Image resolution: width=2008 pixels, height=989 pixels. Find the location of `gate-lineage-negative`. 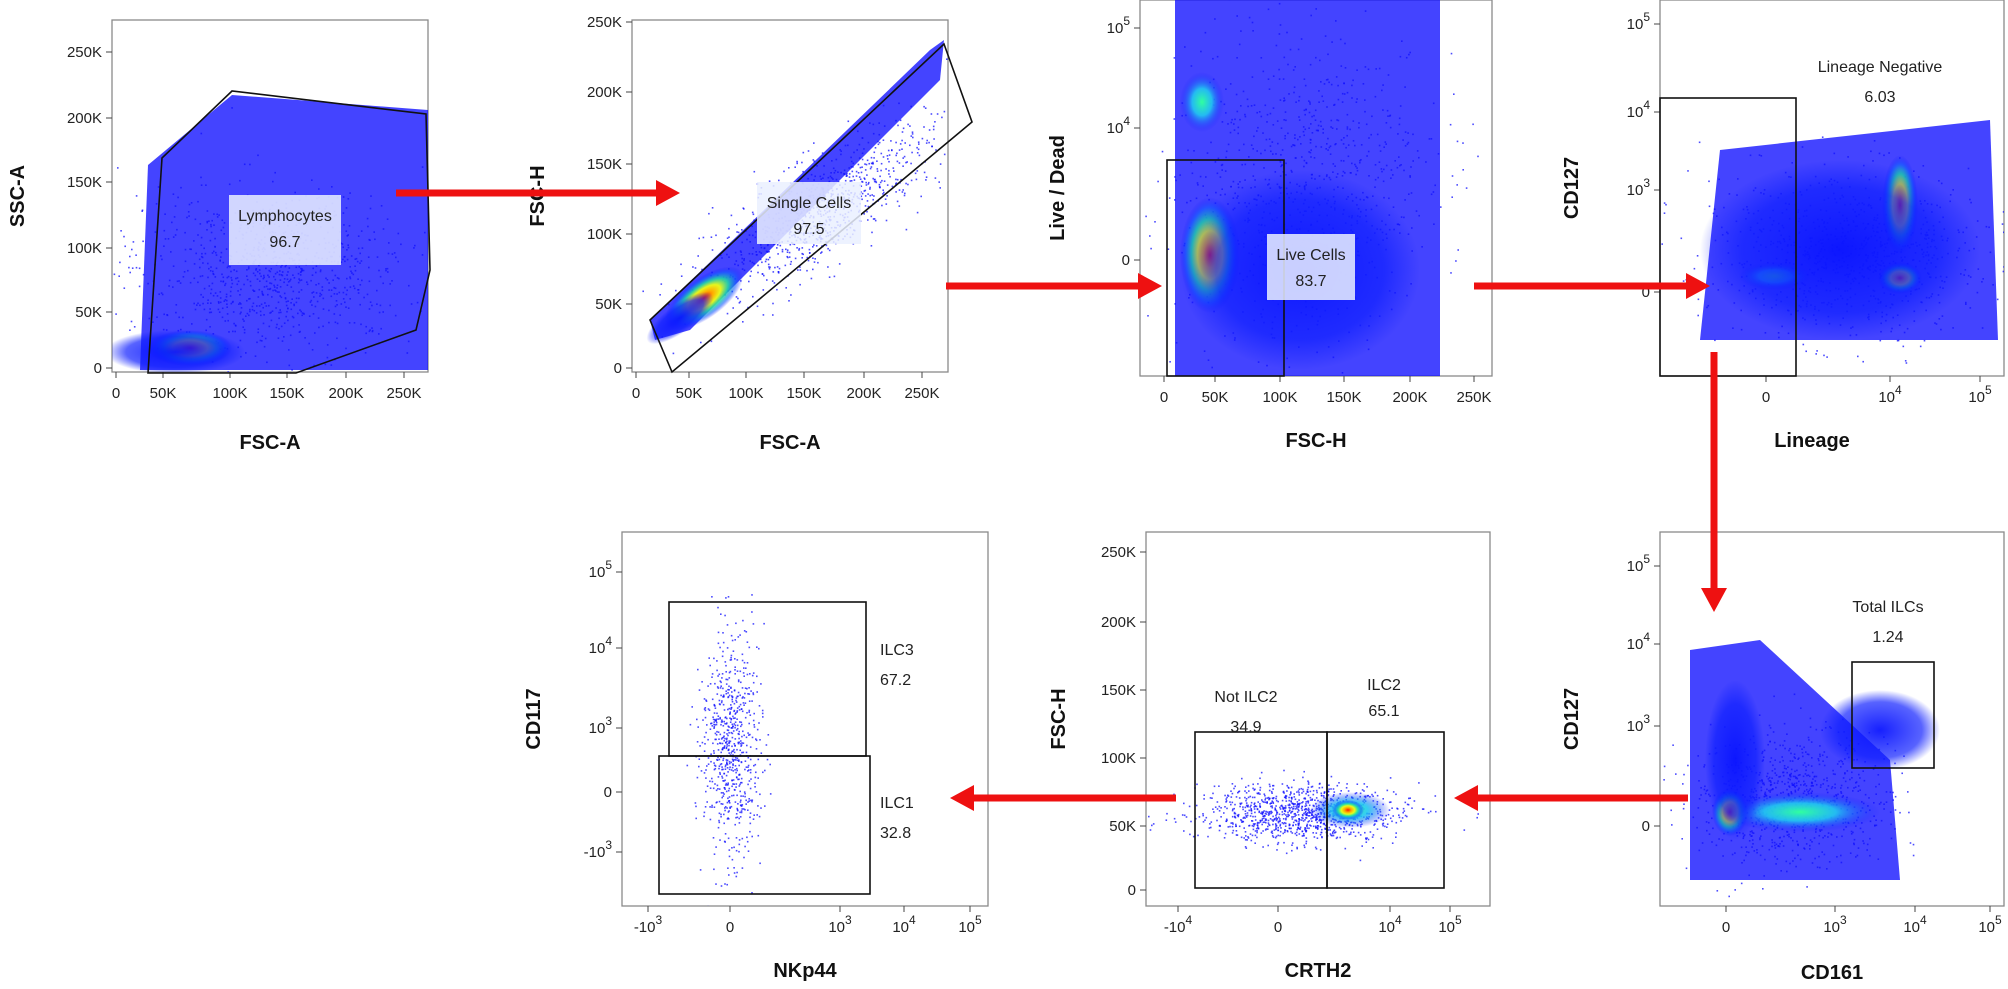

gate-lineage-negative is located at coordinates (1728, 237).